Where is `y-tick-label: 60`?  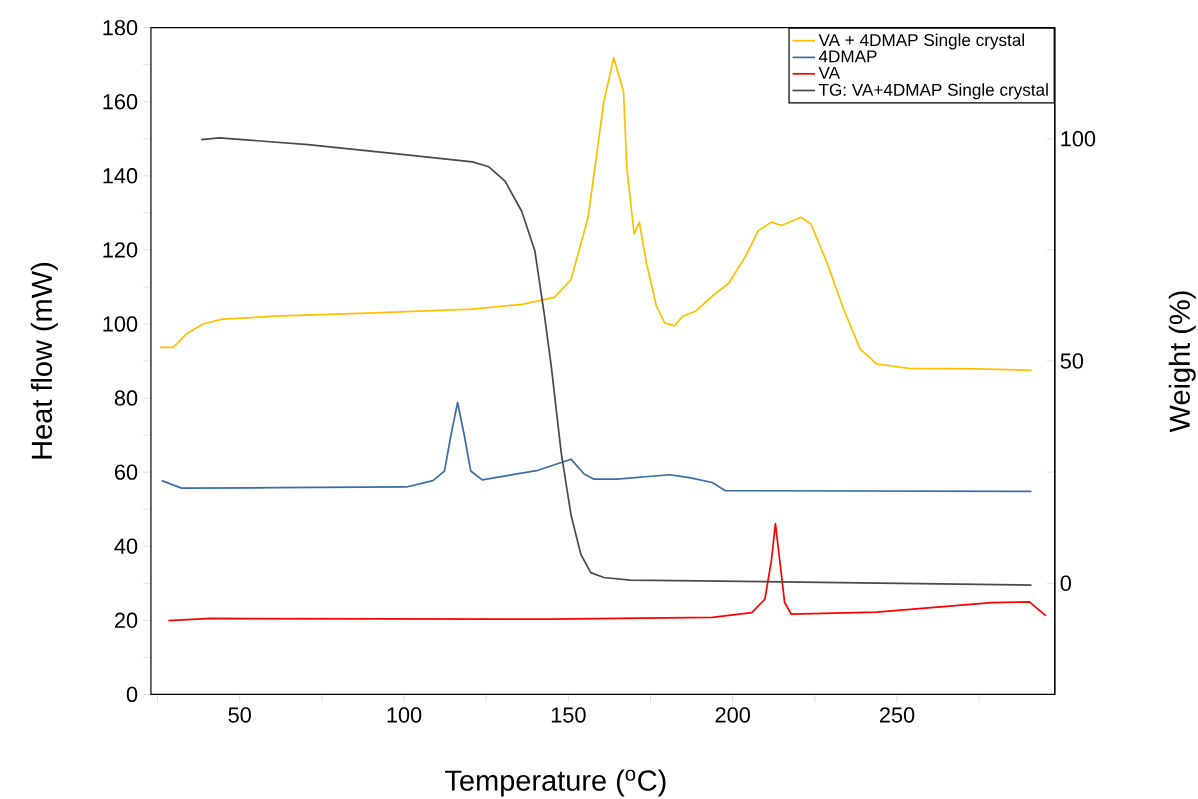
y-tick-label: 60 is located at coordinates (126, 472).